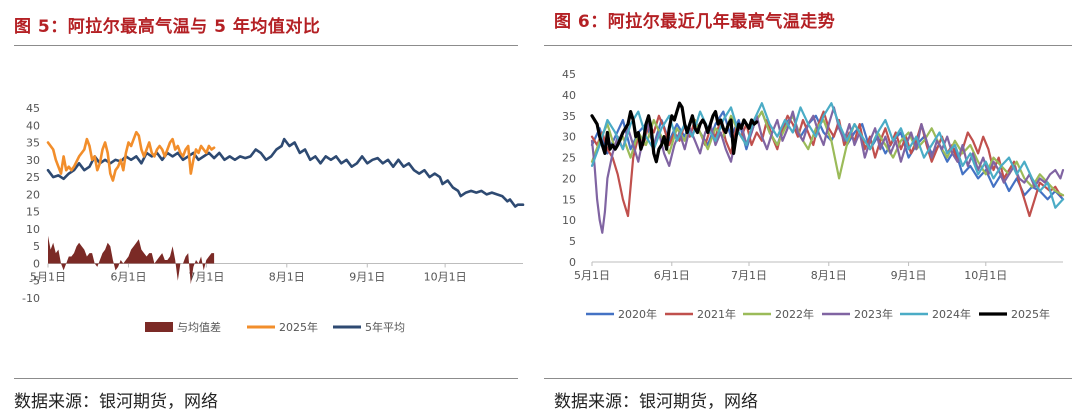 Image resolution: width=1080 pixels, height=418 pixels. I want to click on figure-6-title: 图 6：阿拉尔最近几年最高气温走势, so click(695, 22).